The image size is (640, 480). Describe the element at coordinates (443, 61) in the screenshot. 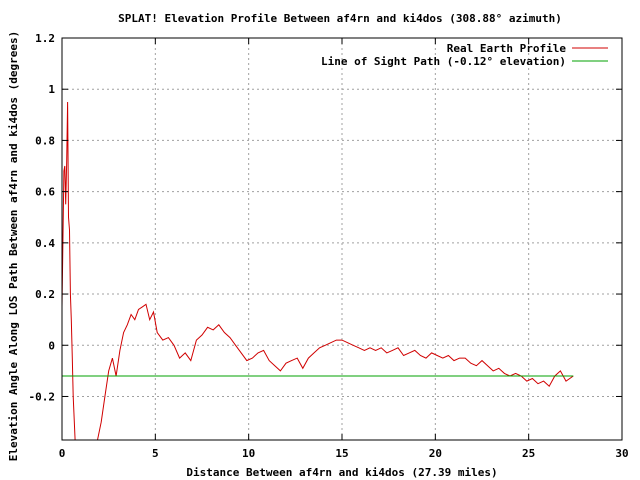

I see `legend-label-line-of-sight: Line of Sight Path (-0.12° elevation)` at that location.